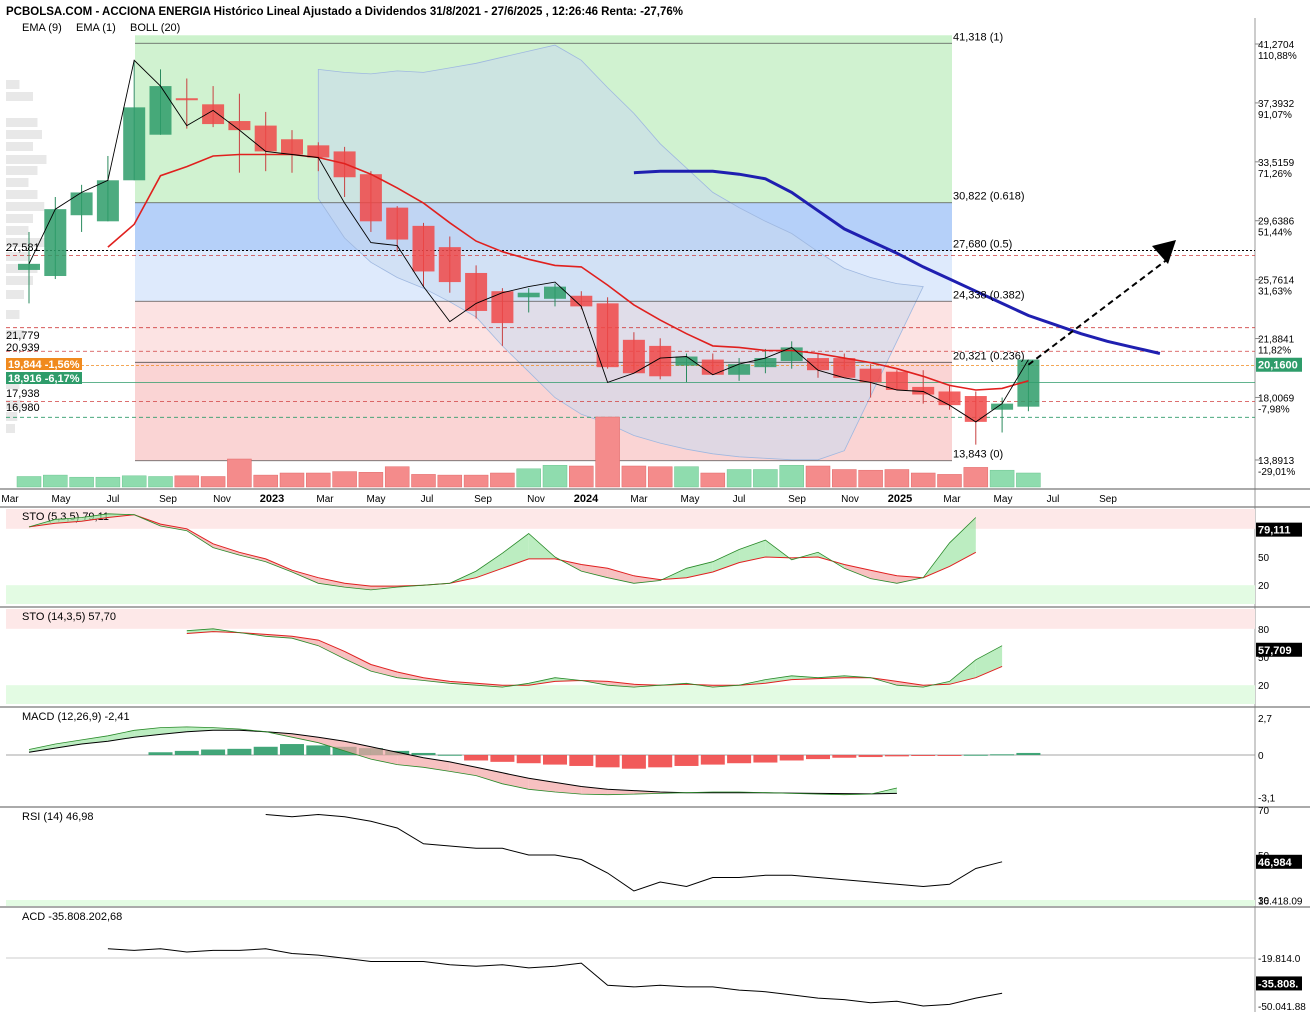  What do you see at coordinates (1280, 901) in the screenshot?
I see `acd-axis-top: 16.418.09` at bounding box center [1280, 901].